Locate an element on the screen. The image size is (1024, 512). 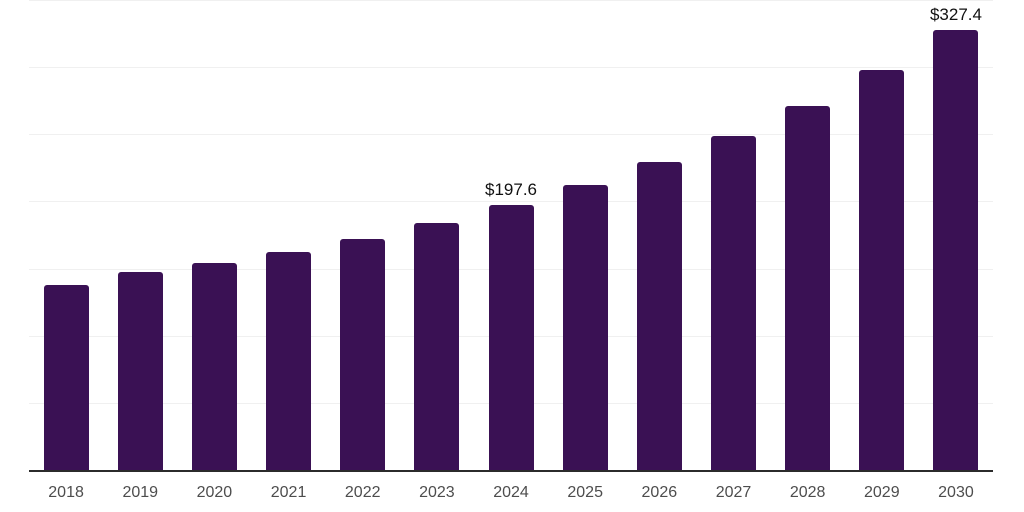
bar-slot-2025 is located at coordinates (585, 235).